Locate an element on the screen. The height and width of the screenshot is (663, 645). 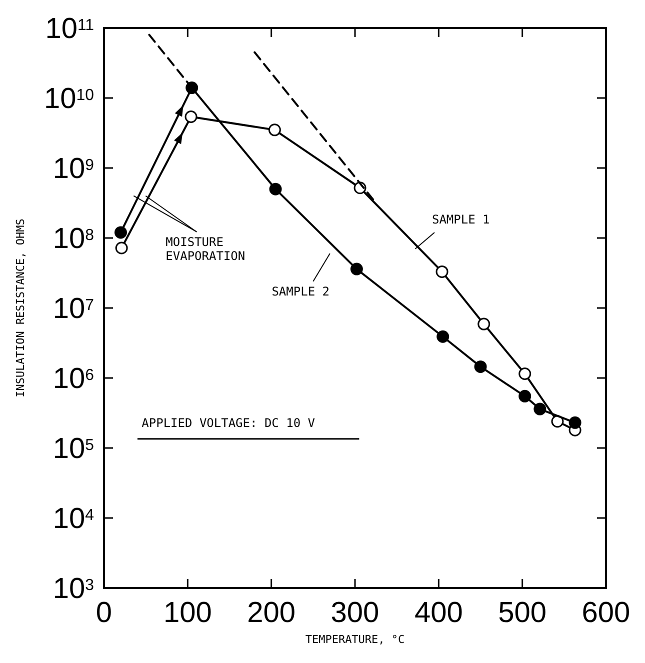
x-tick-label: 500 is located at coordinates (522, 613).